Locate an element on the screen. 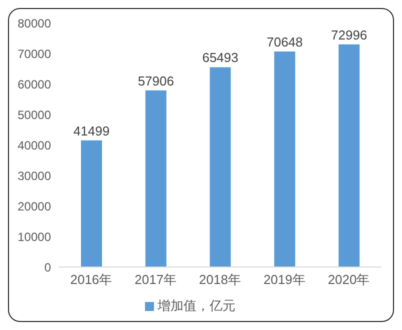 This screenshot has width=402, height=330. y-tick-label: 10000 is located at coordinates (35, 237).